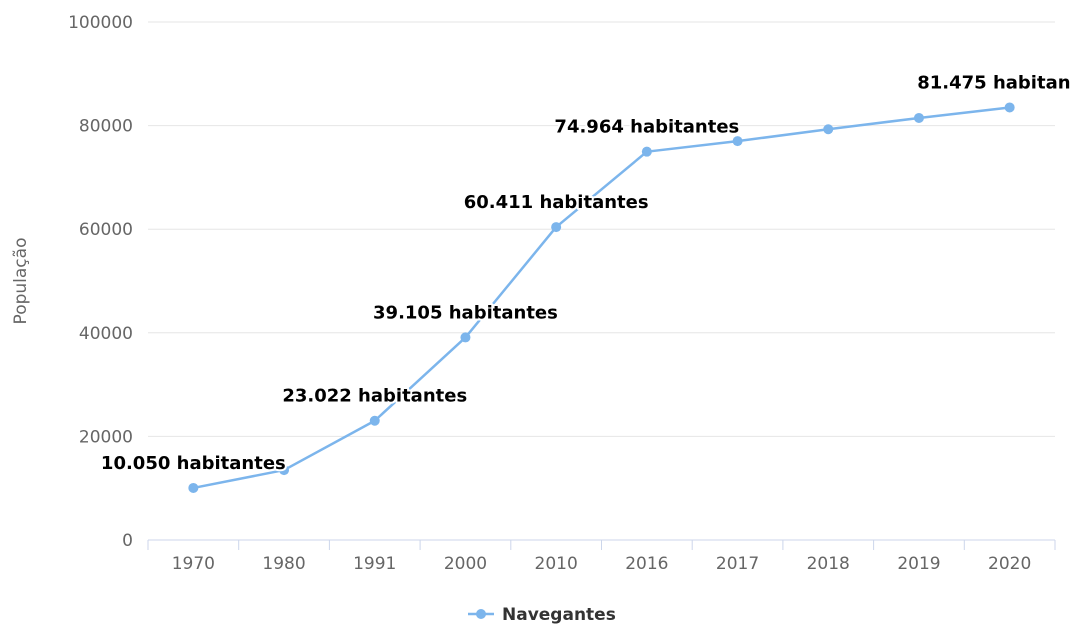 Image resolution: width=1070 pixels, height=633 pixels. Describe the element at coordinates (374, 396) in the screenshot. I see `data-label: 23.022 habitantes` at that location.